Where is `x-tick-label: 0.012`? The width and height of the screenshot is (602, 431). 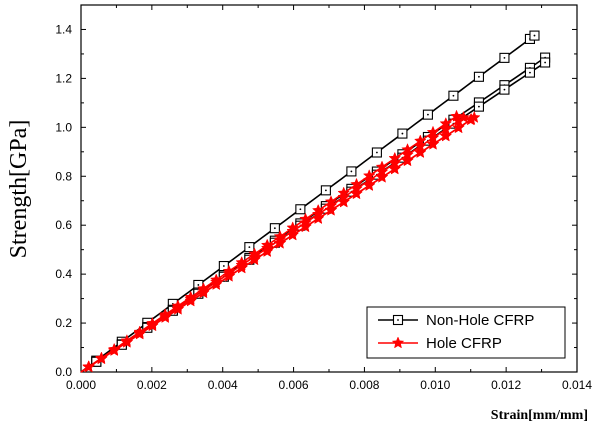 x-tick-label: 0.012 is located at coordinates (506, 385).